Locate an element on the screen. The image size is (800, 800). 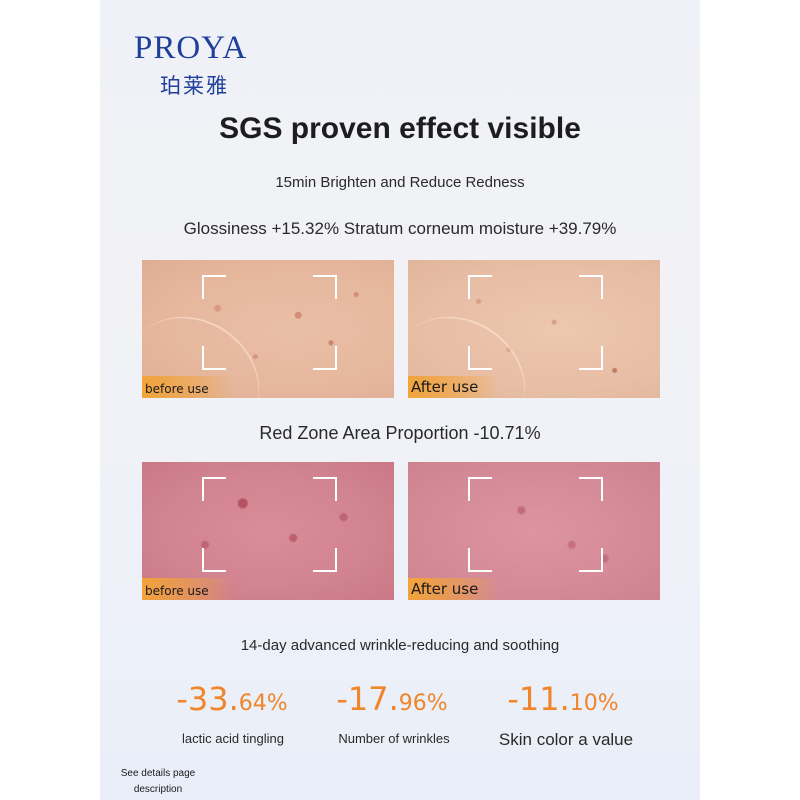
subtitle-red-zone: Red Zone Area Proportion -10.71% is located at coordinates (400, 433).